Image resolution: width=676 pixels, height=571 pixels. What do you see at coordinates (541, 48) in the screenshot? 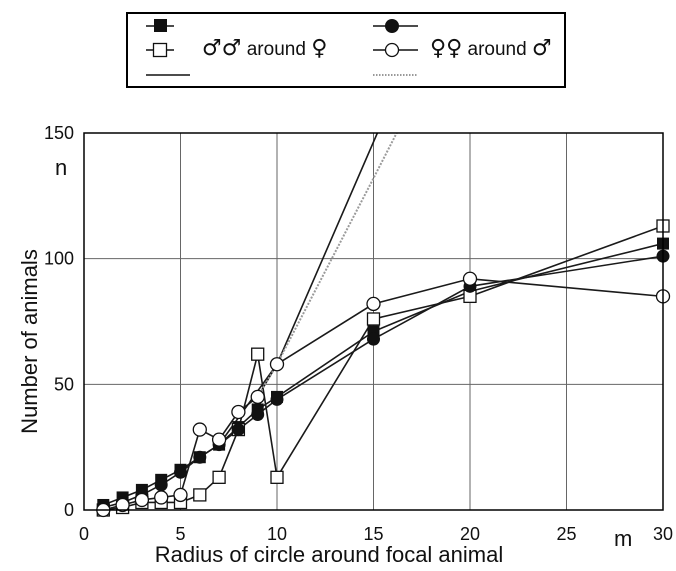
I see `male-symbol: ♂` at bounding box center [541, 48].